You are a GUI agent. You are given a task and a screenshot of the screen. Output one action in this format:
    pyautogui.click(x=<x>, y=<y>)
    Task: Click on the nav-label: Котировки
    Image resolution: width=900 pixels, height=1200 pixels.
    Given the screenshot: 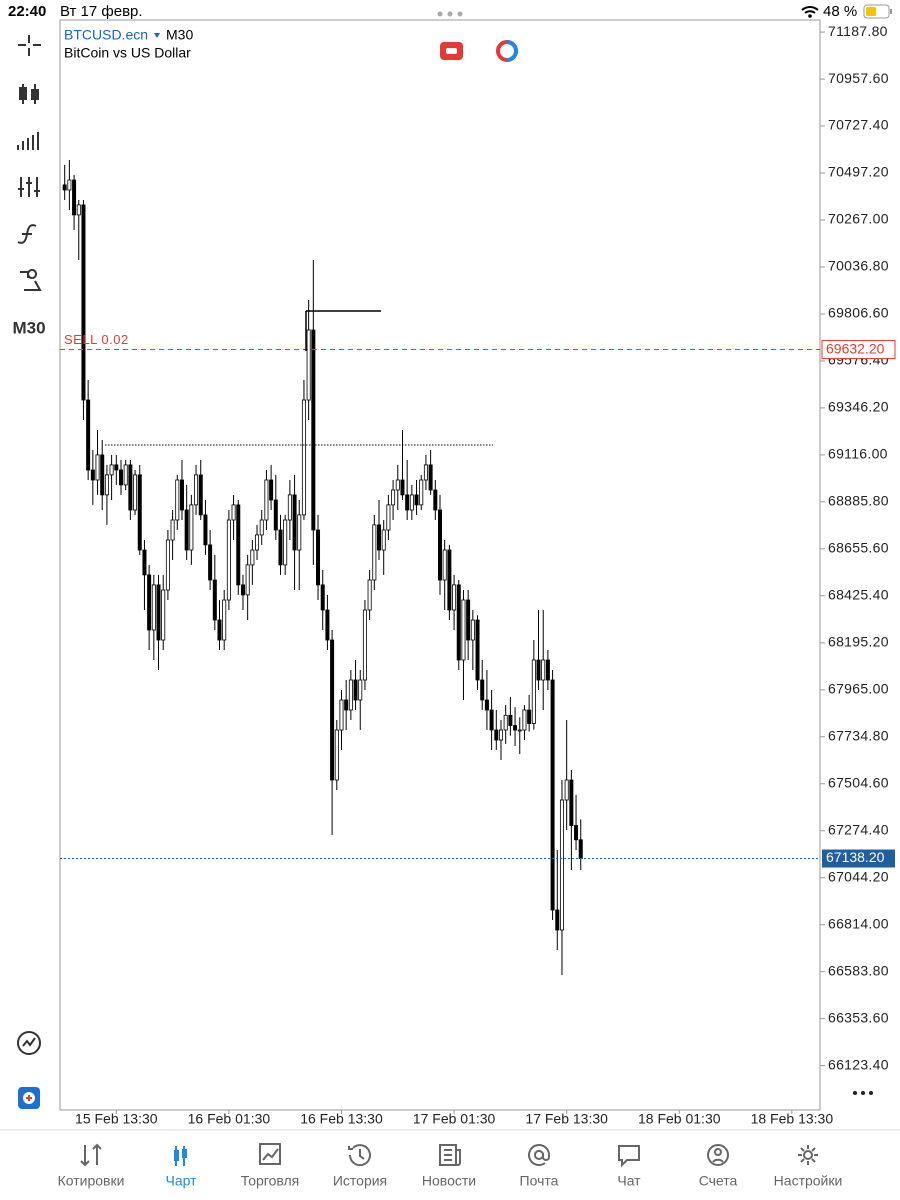 What is the action you would take?
    pyautogui.click(x=91, y=1181)
    